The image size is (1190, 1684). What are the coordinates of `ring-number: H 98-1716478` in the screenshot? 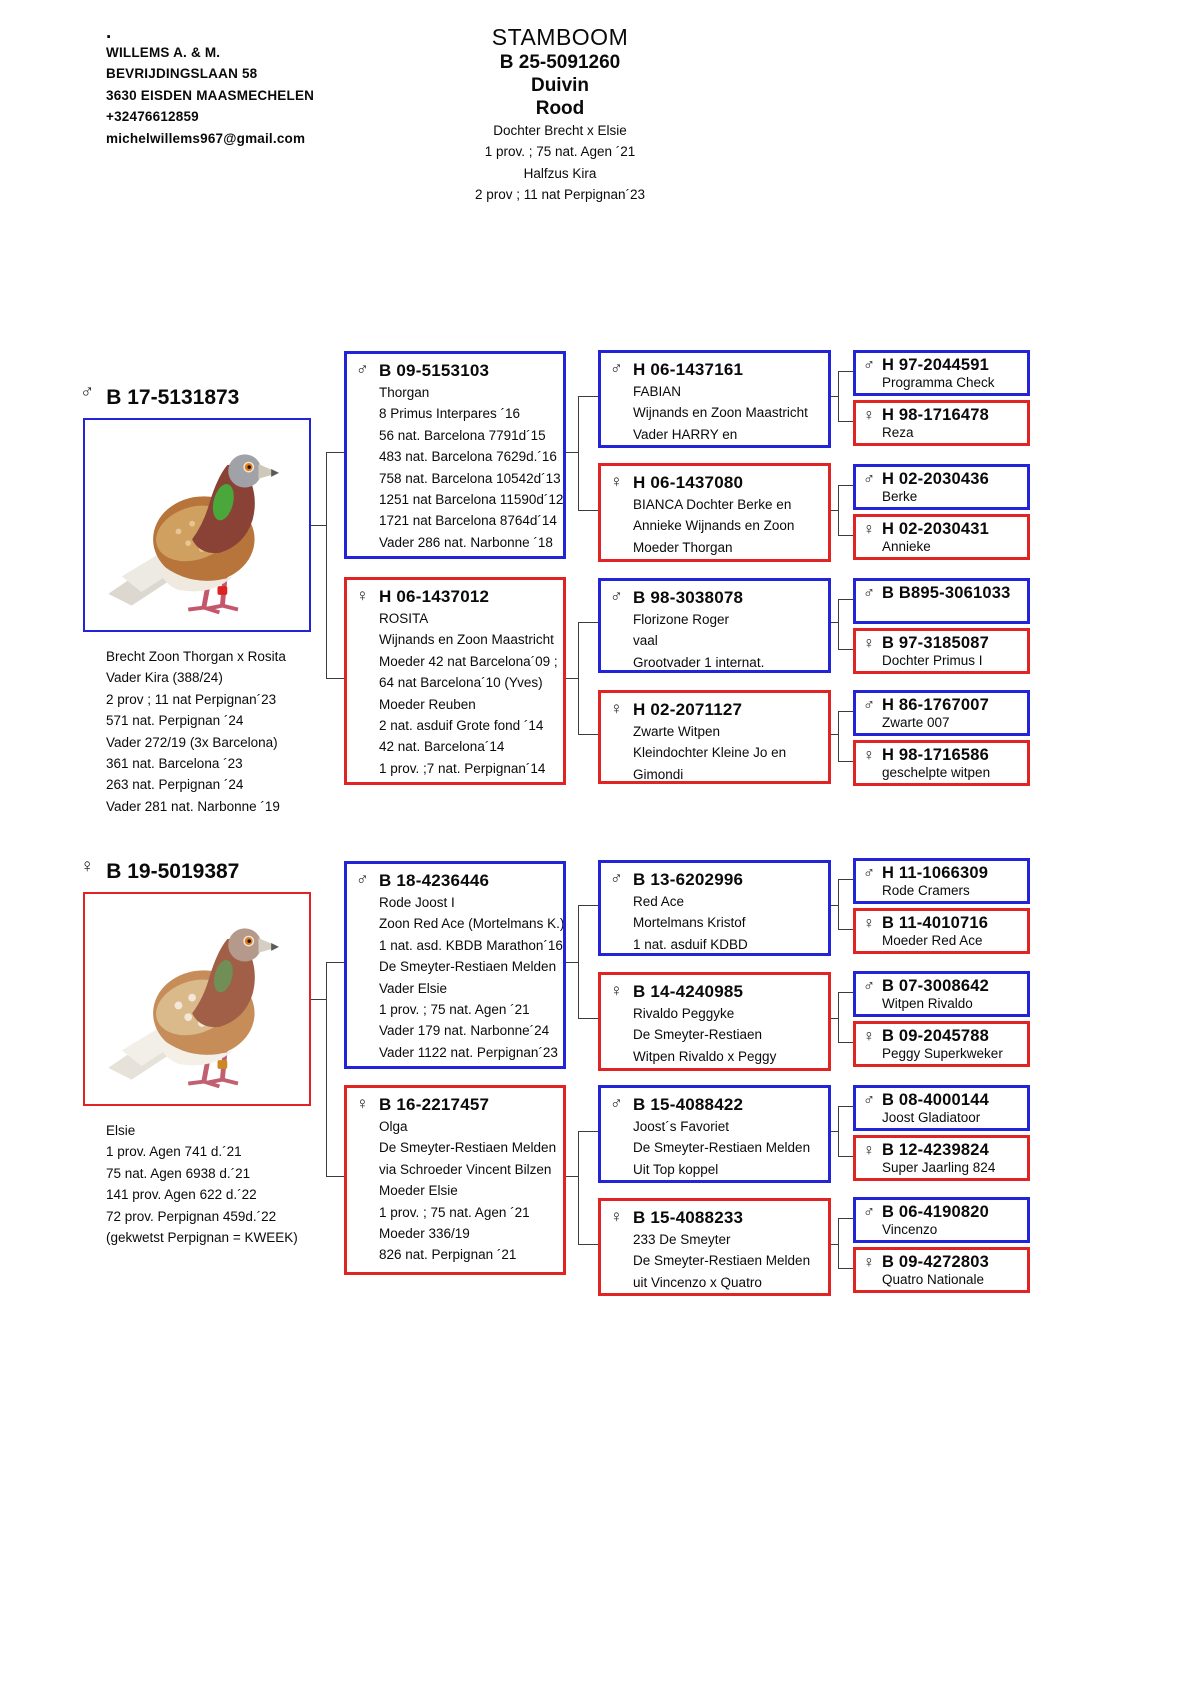 It's located at (935, 415).